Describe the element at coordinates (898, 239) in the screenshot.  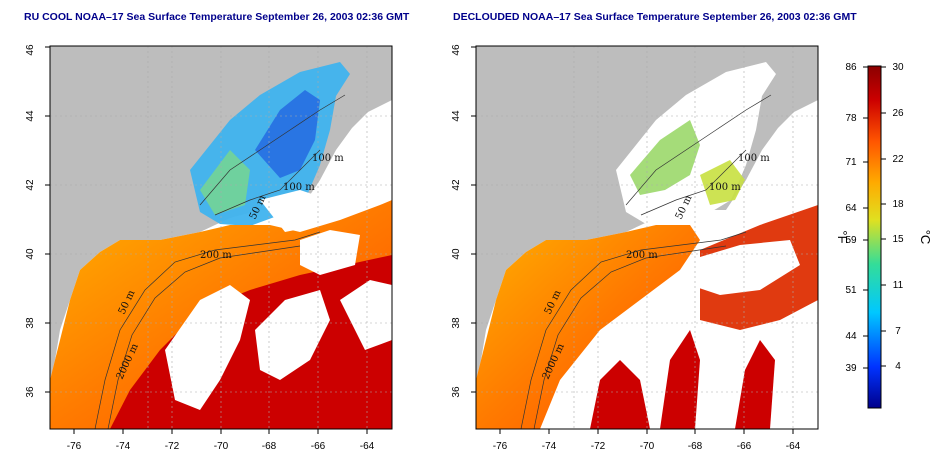
I see `celsius-tick: 15` at that location.